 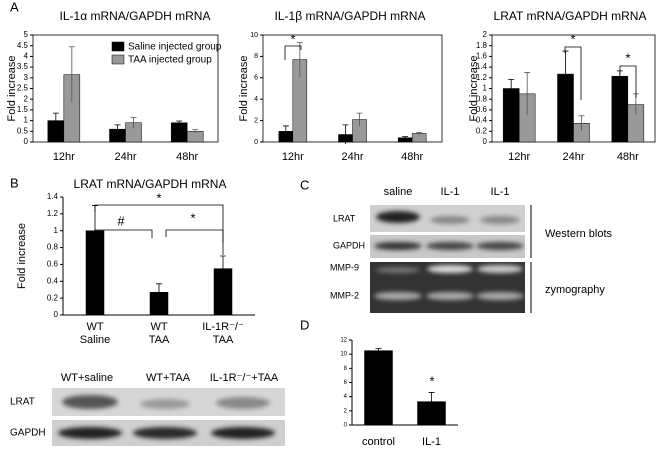 What do you see at coordinates (53, 280) in the screenshot?
I see `y-tick-label: 0.4` at bounding box center [53, 280].